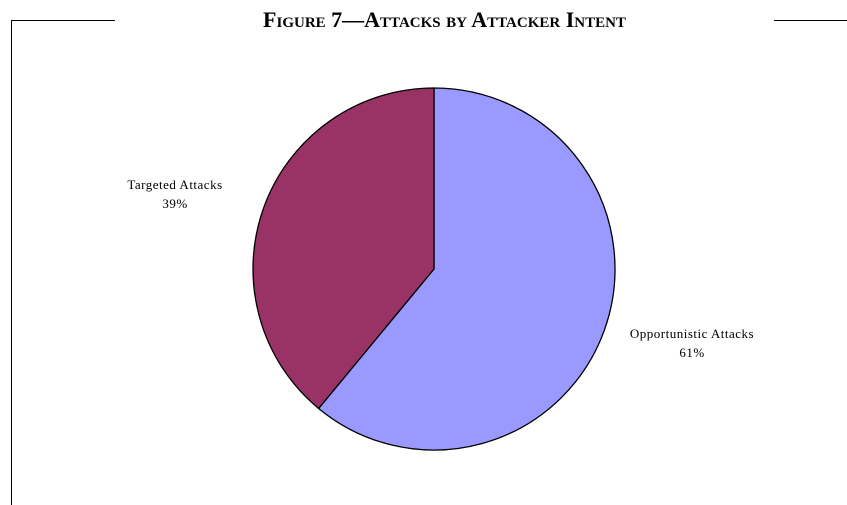  I want to click on chart-title: Figure 7—Attacks by Attacker Intent, so click(444, 19).